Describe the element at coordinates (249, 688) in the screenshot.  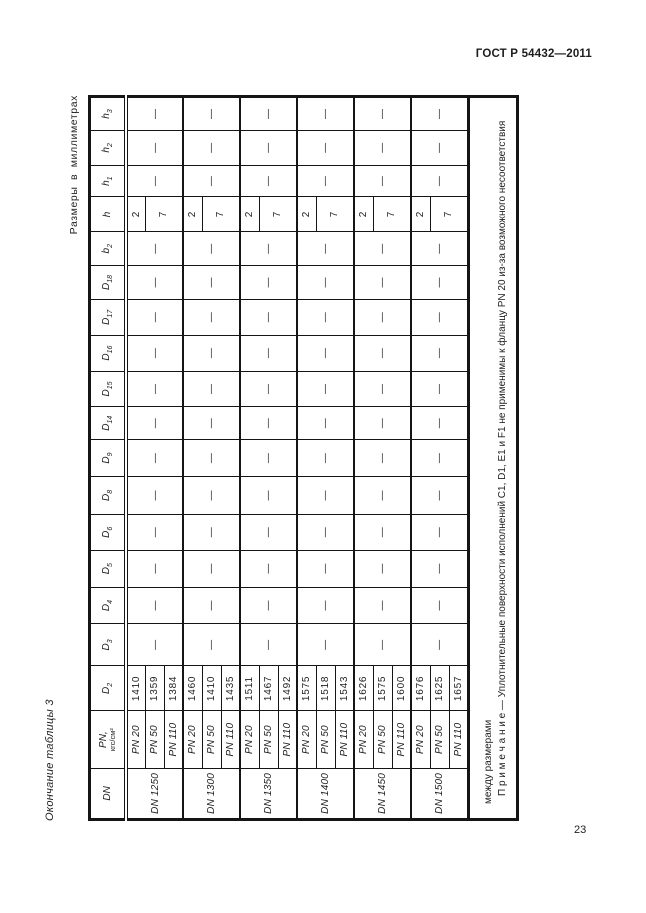
I see `d2-value-cell: 1511` at that location.